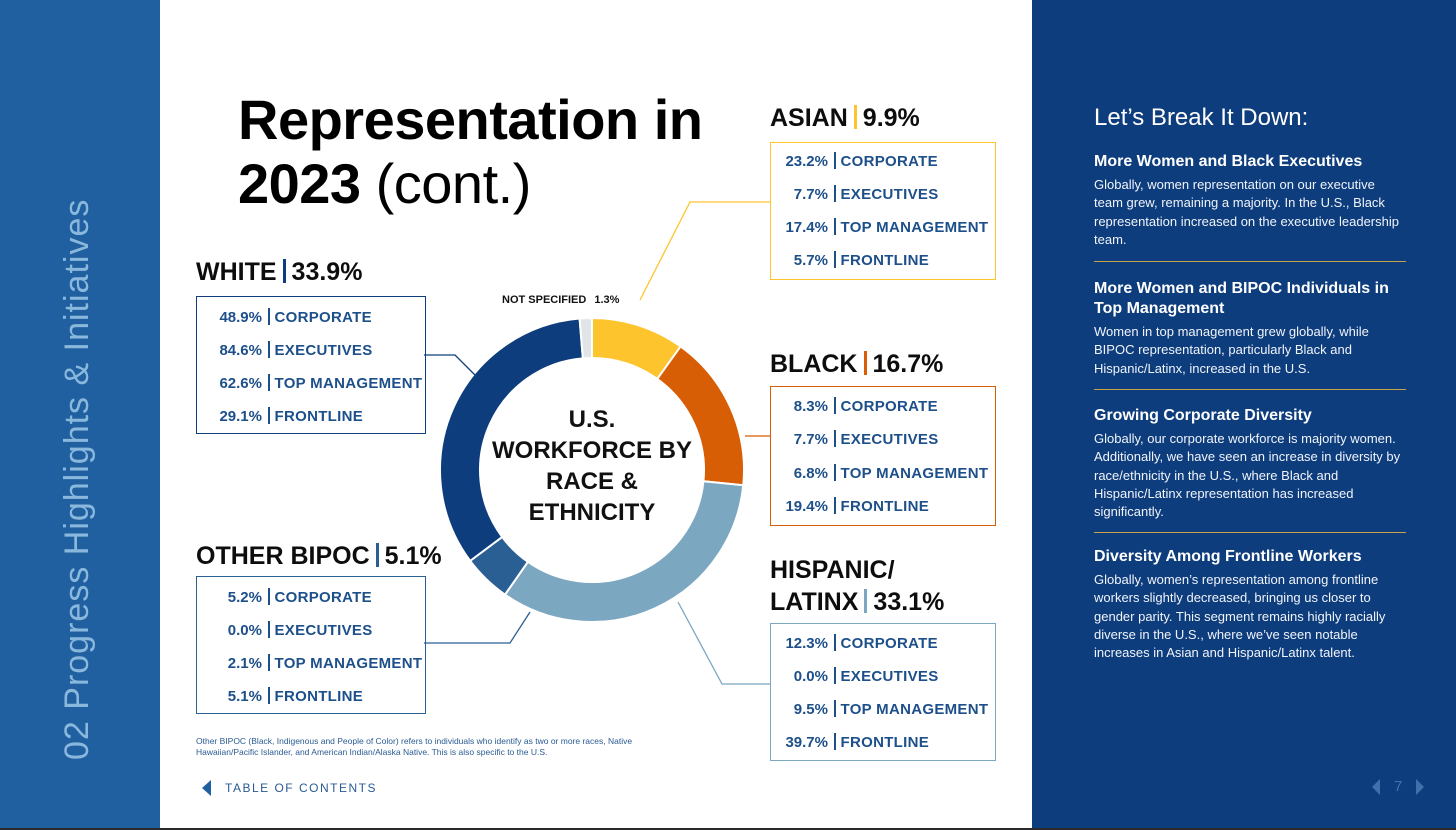  What do you see at coordinates (477, 627) in the screenshot?
I see `leader-line-other` at bounding box center [477, 627].